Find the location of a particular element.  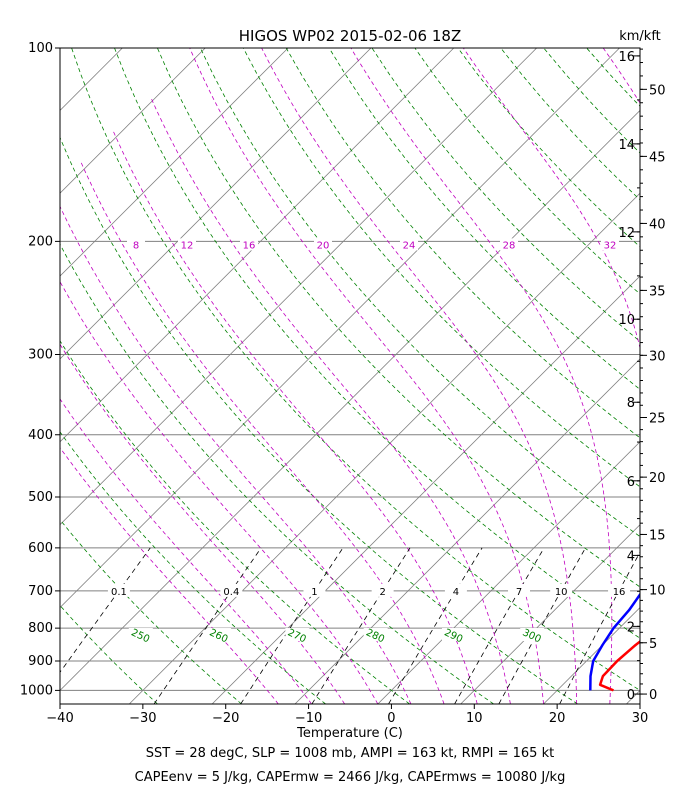

pressure-tick-label: 700 is located at coordinates (40, 591).